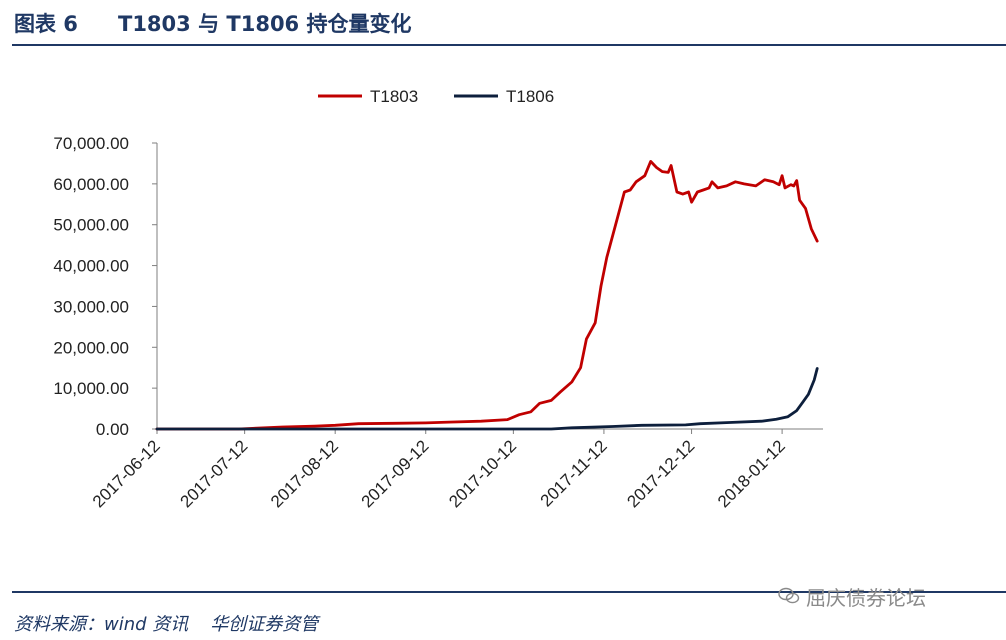 This screenshot has width=1006, height=640. What do you see at coordinates (509, 592) in the screenshot?
I see `footer-divider` at bounding box center [509, 592].